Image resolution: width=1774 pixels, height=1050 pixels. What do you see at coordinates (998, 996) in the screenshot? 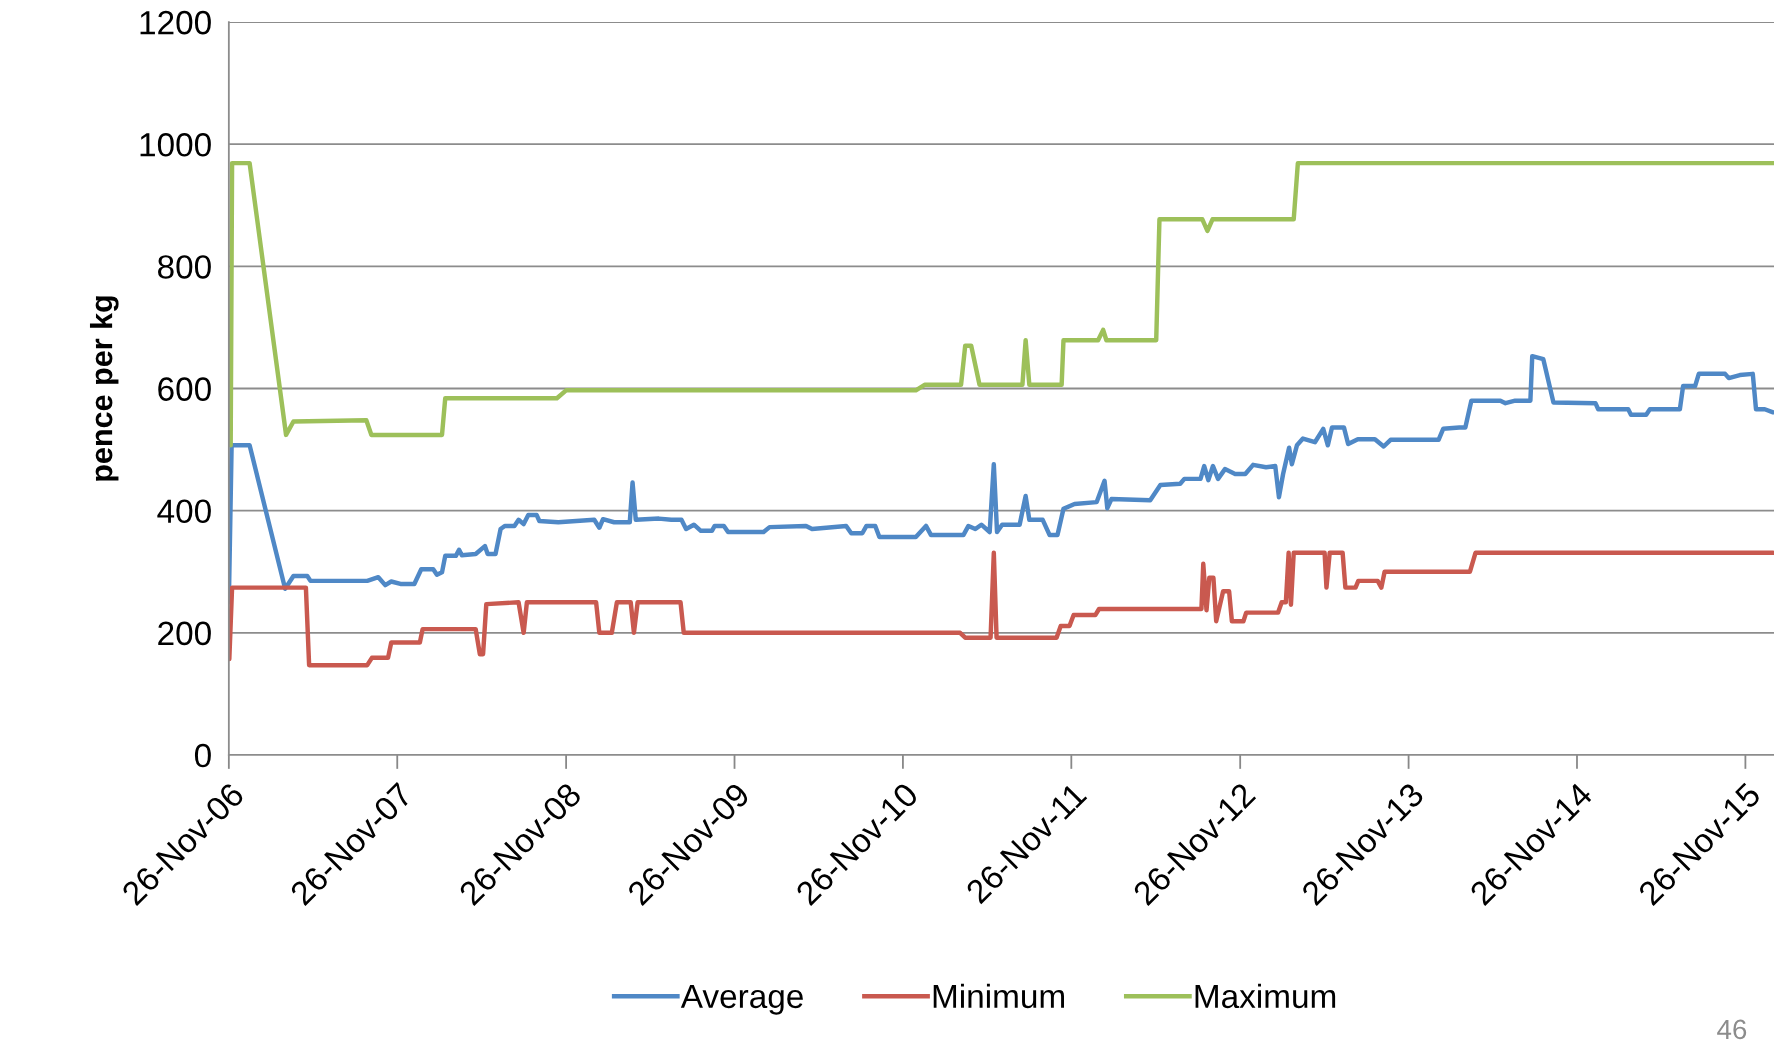
I see `legend-label: Minimum` at bounding box center [998, 996].